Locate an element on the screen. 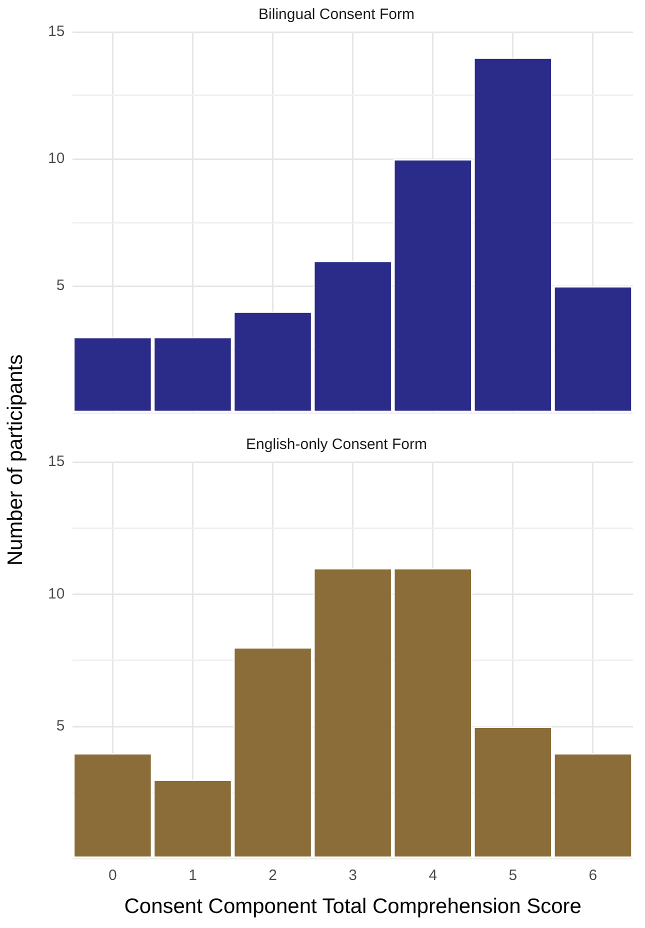 This screenshot has height=928, width=645. x-tick-label: 5 is located at coordinates (513, 875).